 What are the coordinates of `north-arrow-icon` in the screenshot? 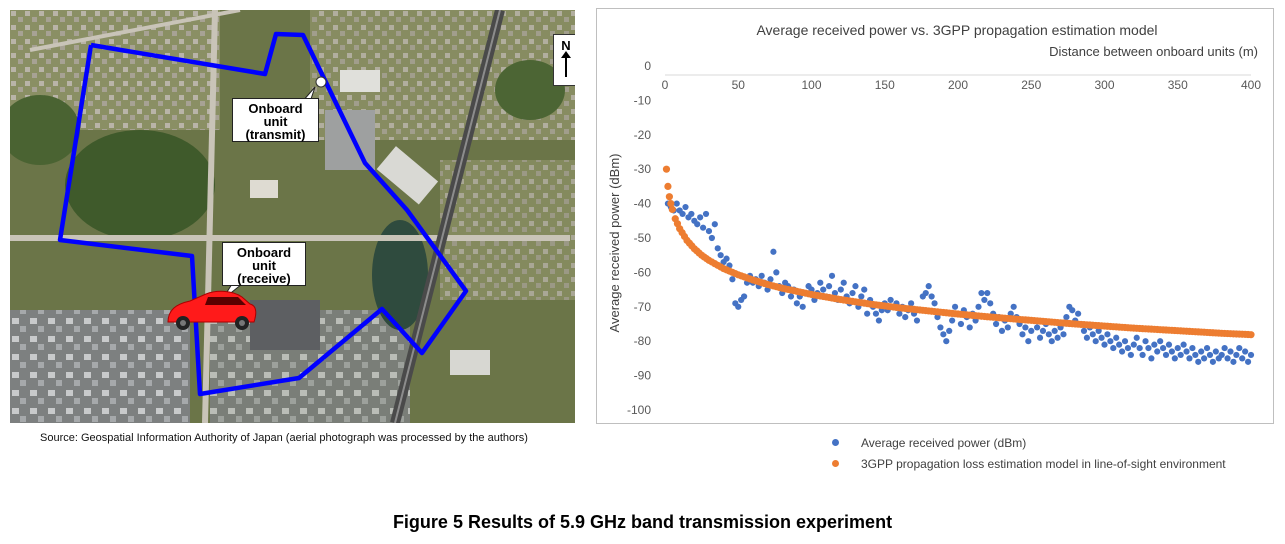 It's located at (566, 64).